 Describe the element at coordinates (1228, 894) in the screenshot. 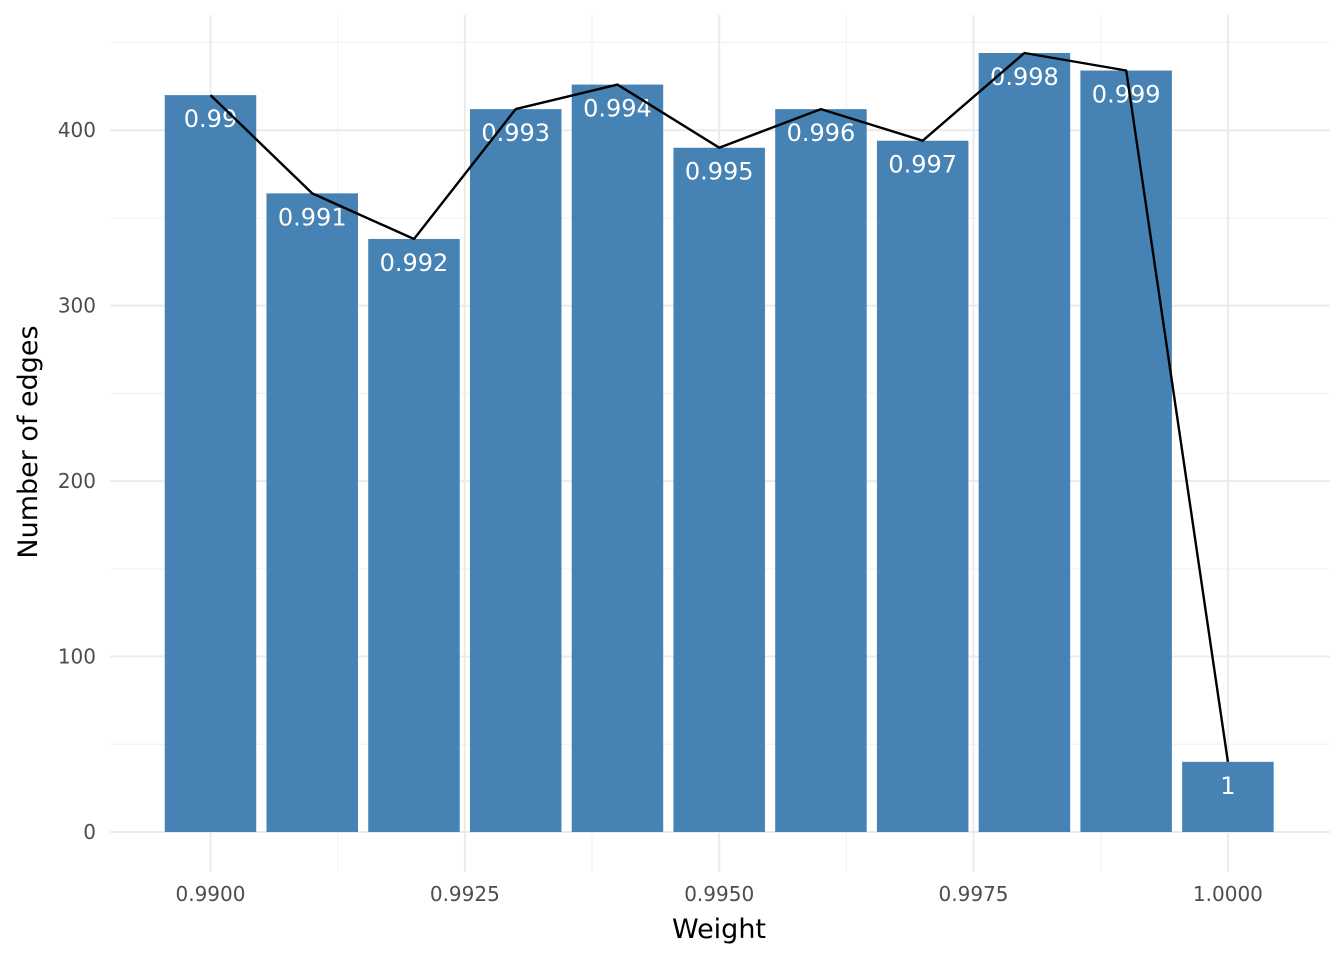

I see `x-tick-label: 1.0000` at that location.